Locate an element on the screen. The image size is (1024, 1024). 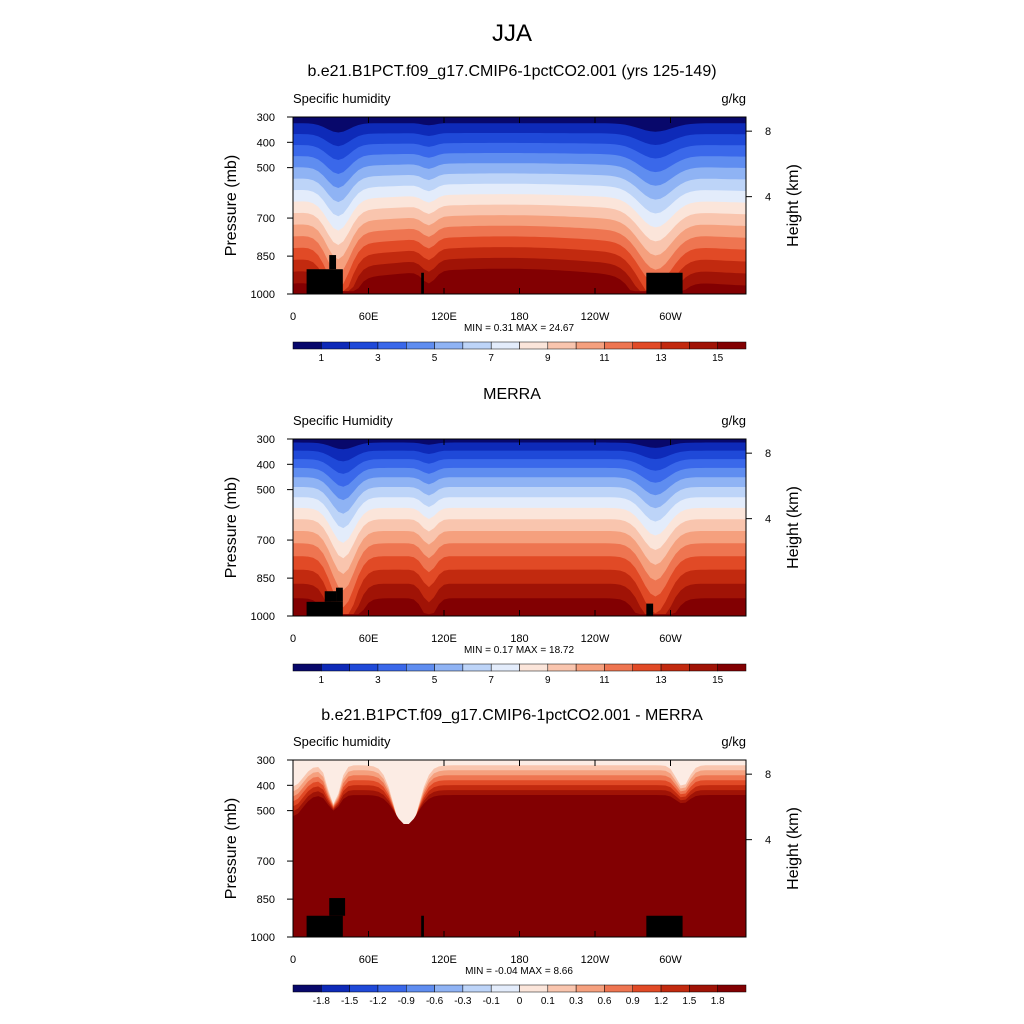
lon-tick-label: 120E is located at coordinates (444, 960).